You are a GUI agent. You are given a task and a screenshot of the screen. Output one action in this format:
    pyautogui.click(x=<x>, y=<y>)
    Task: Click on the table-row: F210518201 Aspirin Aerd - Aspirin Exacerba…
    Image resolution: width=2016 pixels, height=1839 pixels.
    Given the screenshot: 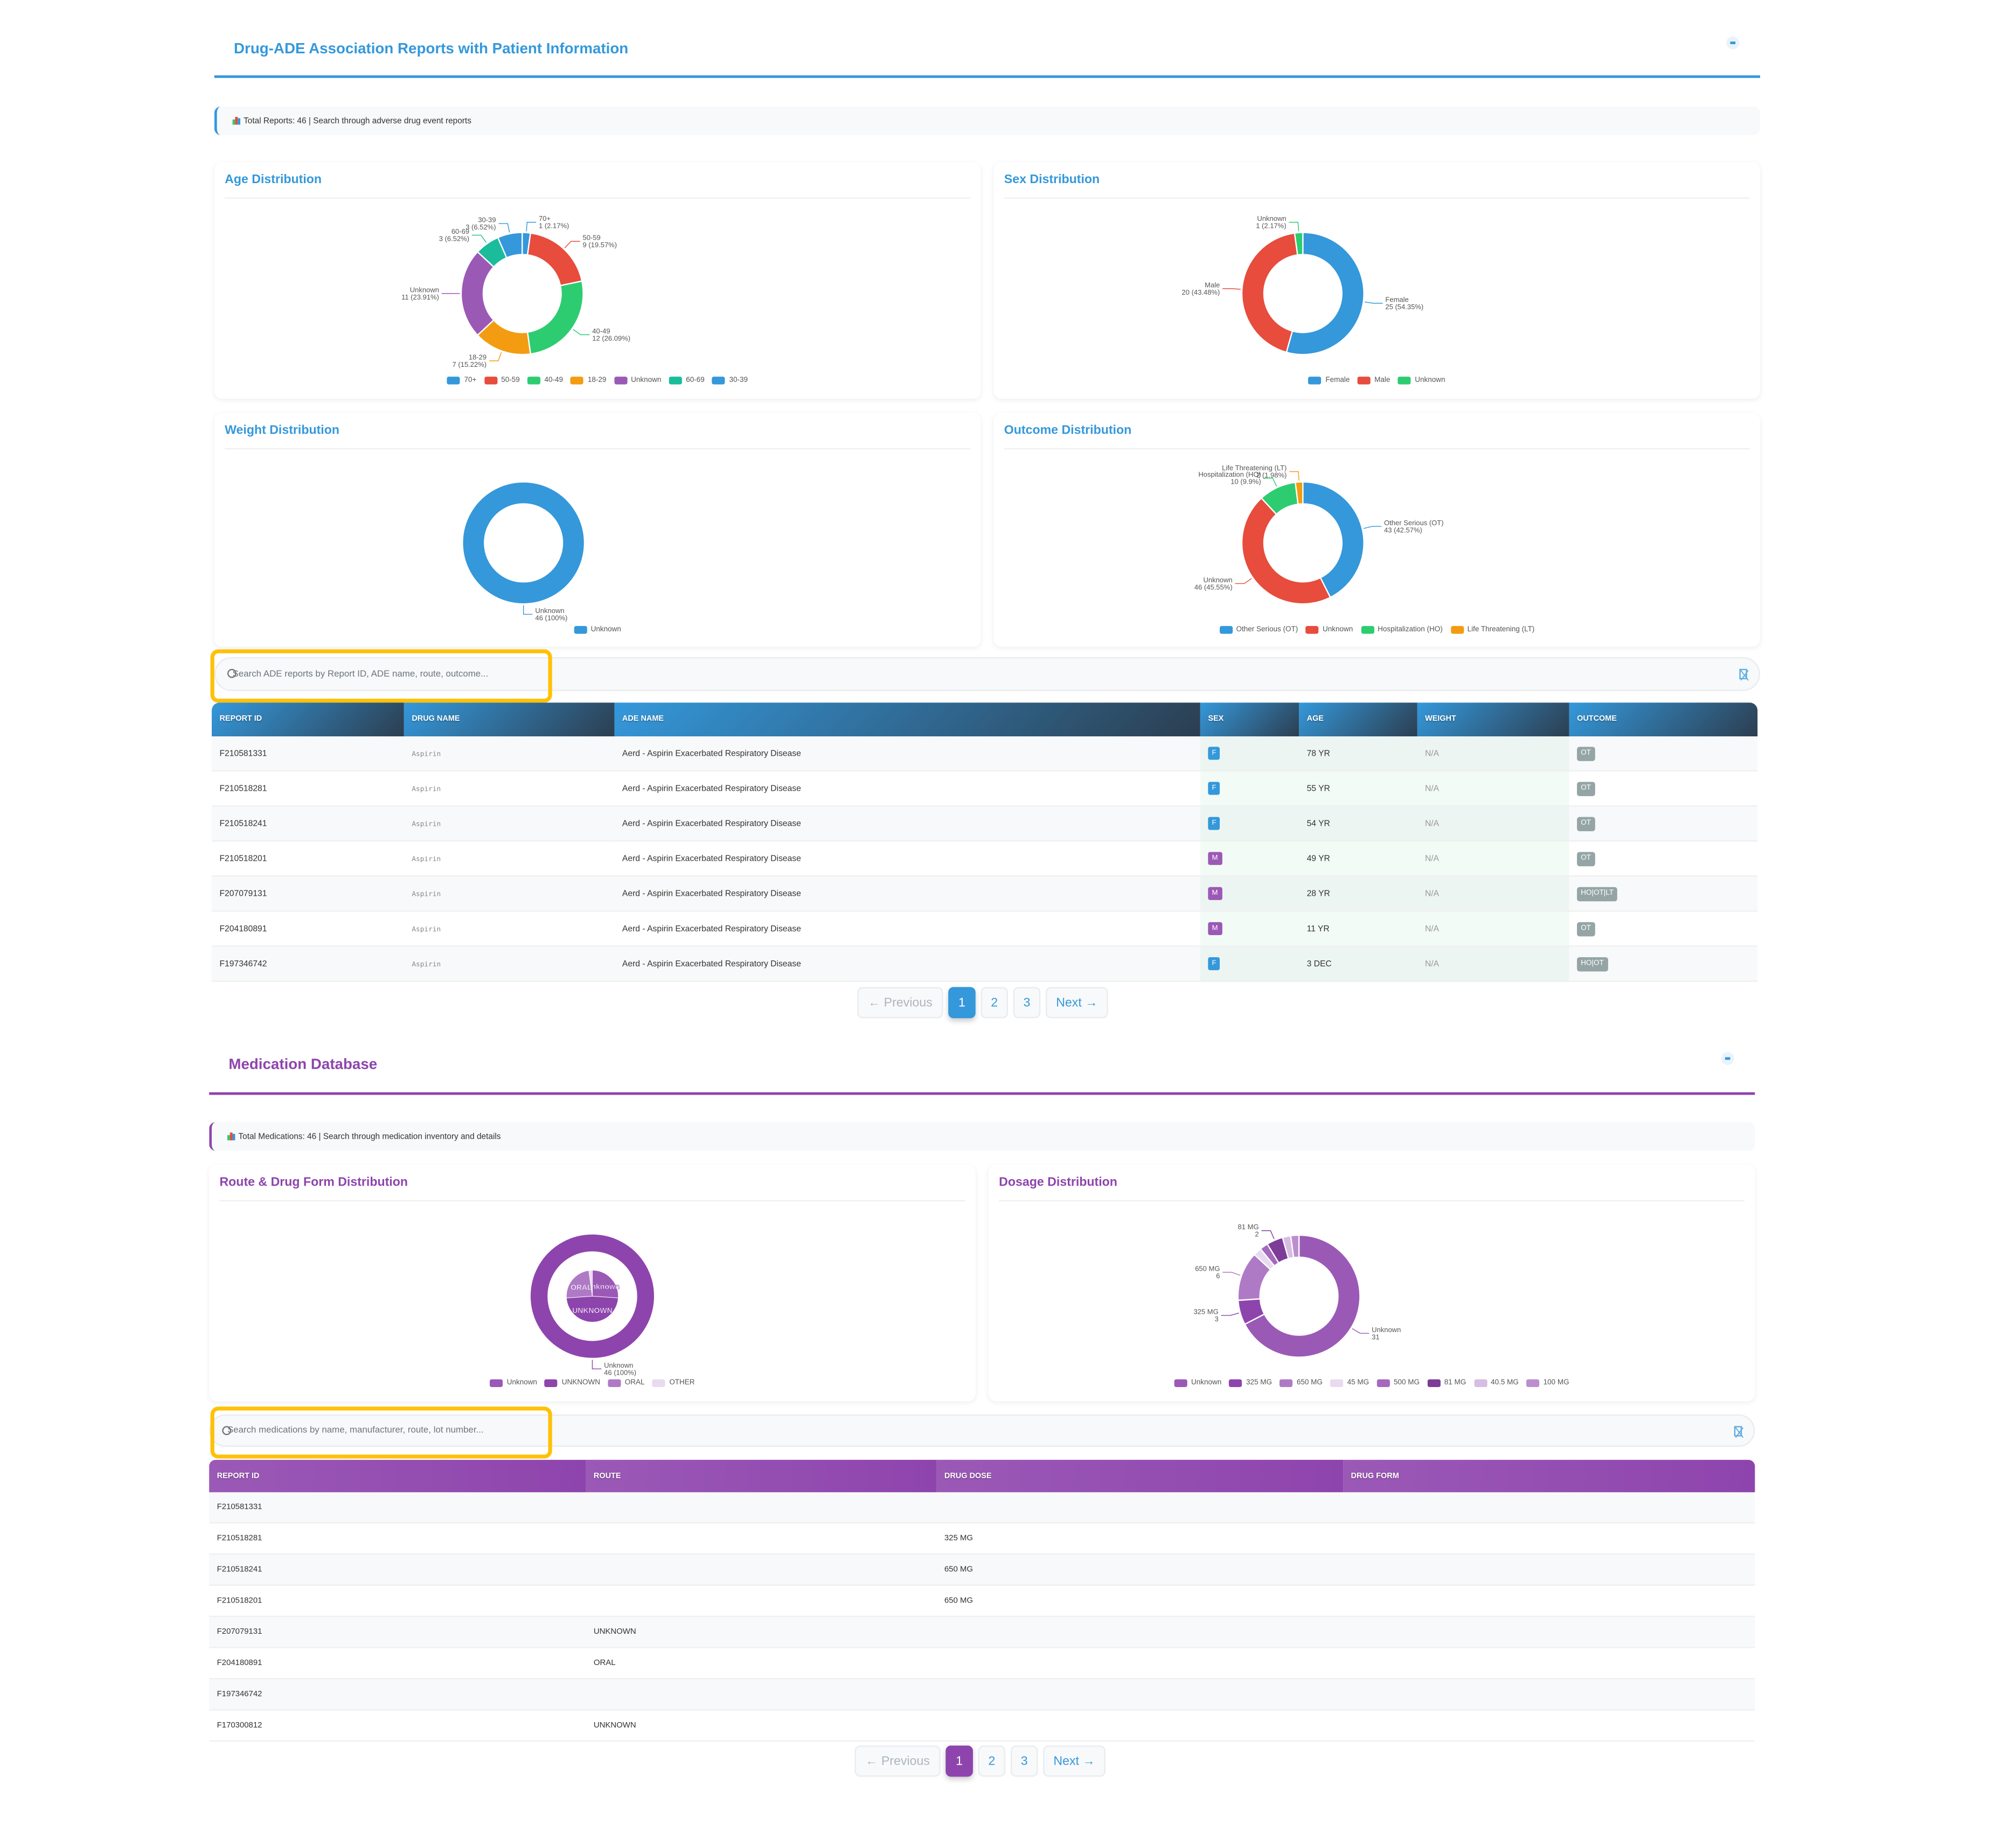 What is the action you would take?
    pyautogui.click(x=985, y=859)
    